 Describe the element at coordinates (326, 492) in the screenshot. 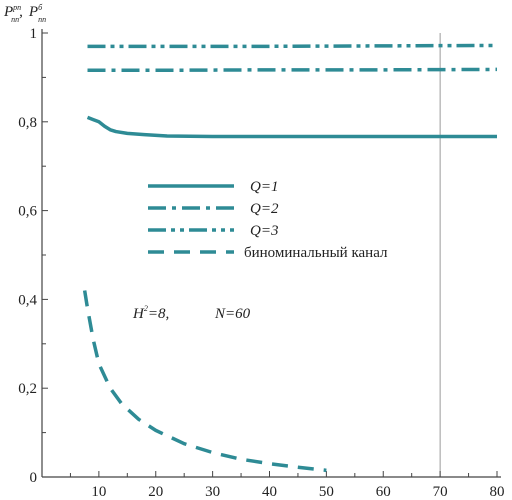

I see `x-tick-label: 50` at that location.